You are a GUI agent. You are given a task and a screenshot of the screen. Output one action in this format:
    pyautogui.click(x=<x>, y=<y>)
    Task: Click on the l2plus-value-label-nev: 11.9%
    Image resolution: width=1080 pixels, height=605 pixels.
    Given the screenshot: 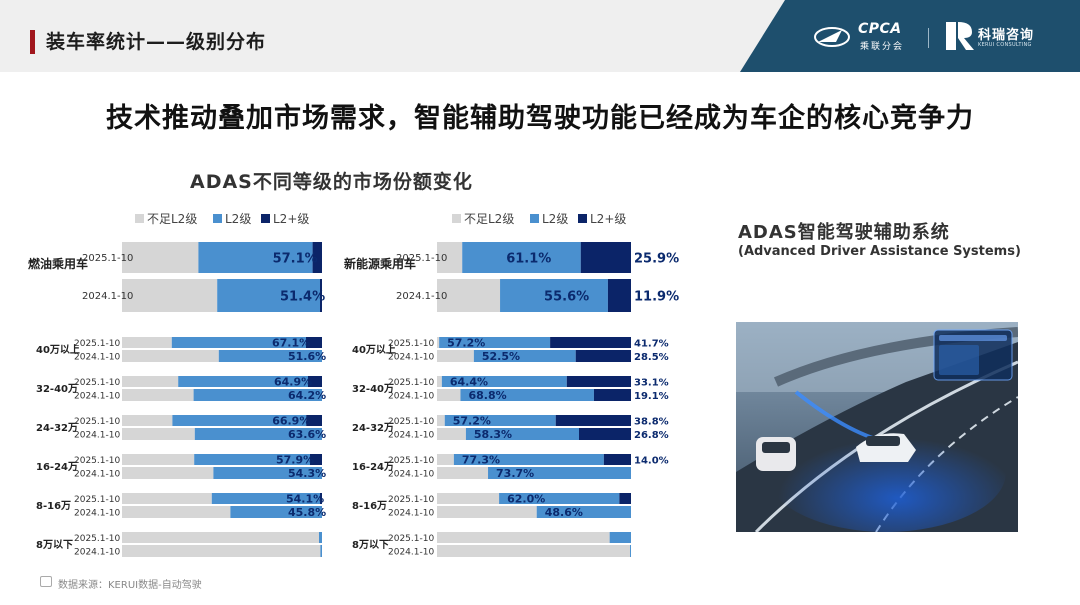 What is the action you would take?
    pyautogui.click(x=656, y=297)
    